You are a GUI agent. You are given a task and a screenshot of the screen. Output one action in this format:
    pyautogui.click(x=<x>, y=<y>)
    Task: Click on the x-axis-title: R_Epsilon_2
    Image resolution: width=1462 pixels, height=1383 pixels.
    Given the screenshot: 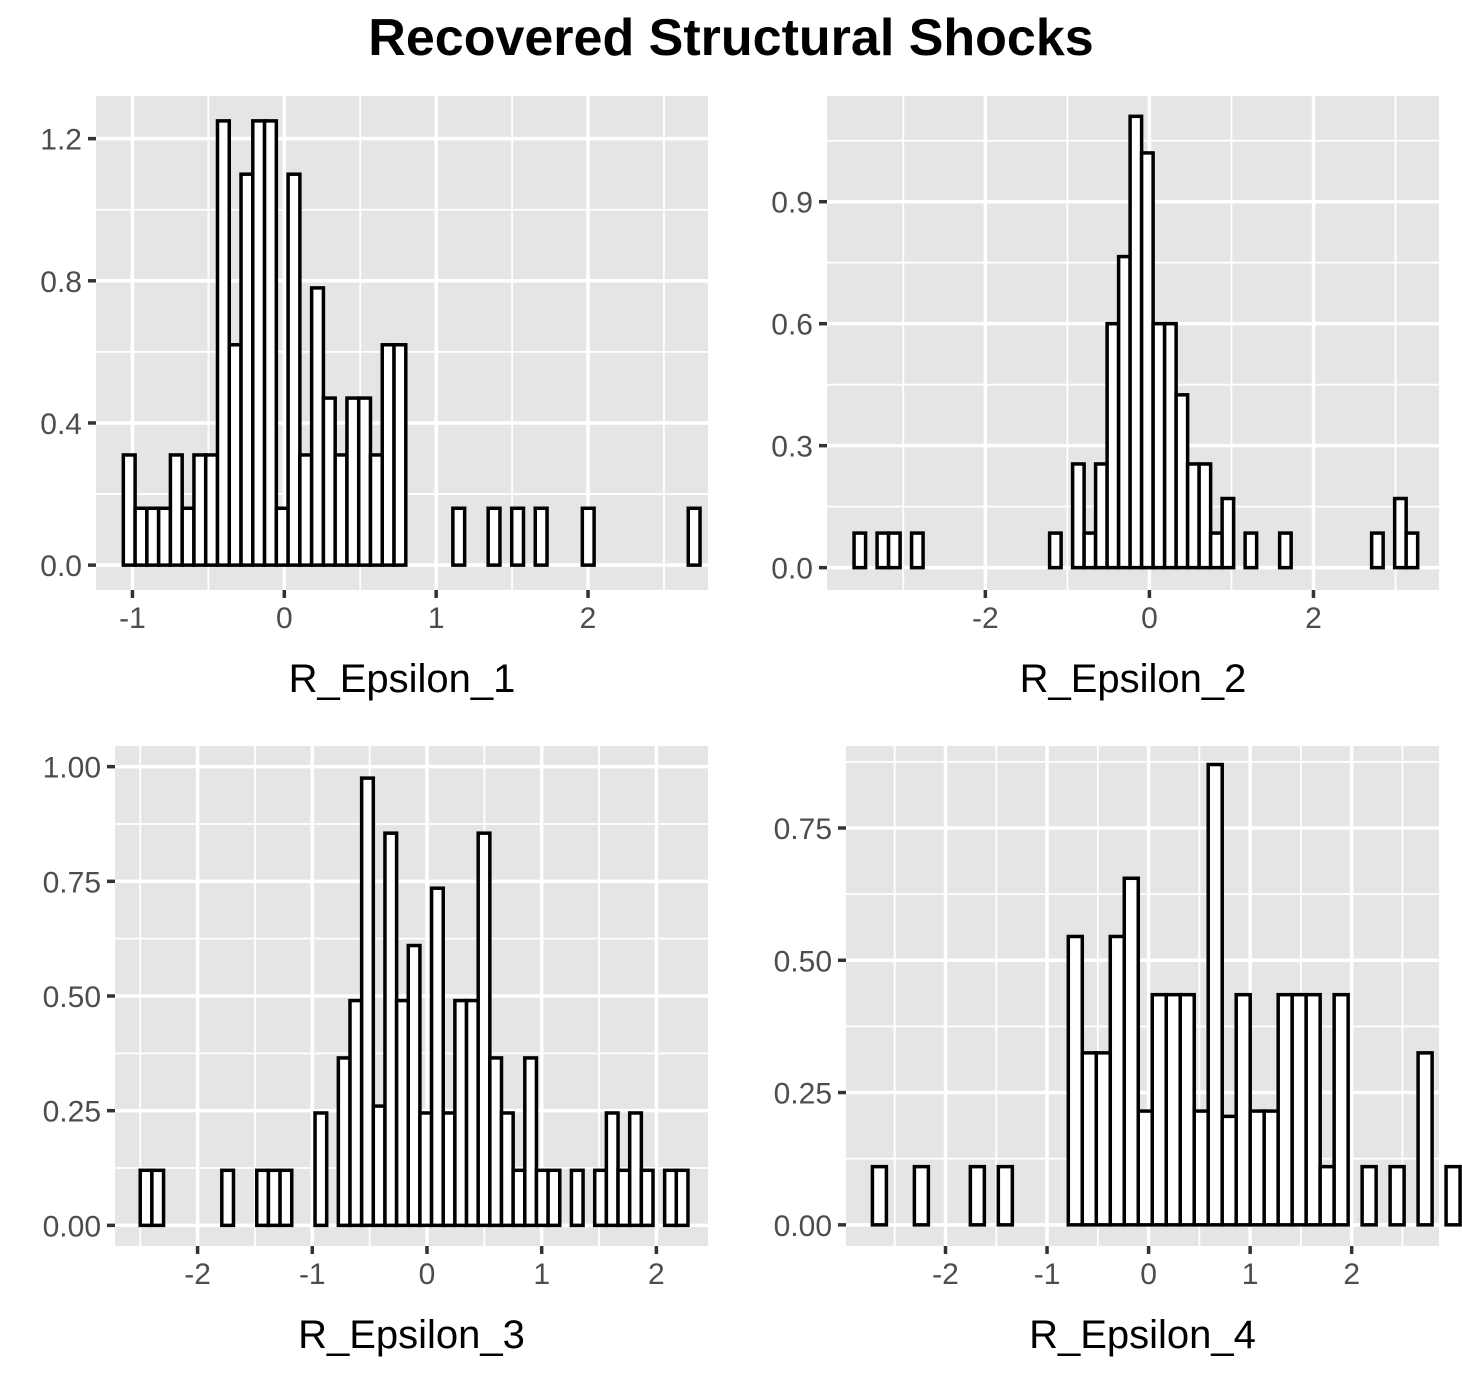 What is the action you would take?
    pyautogui.click(x=1133, y=679)
    